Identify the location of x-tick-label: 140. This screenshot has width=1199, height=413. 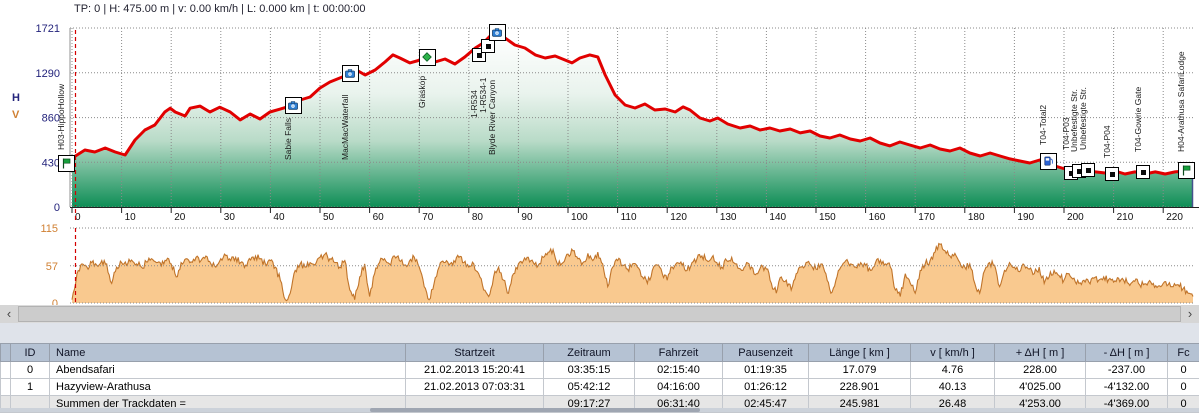
(777, 217).